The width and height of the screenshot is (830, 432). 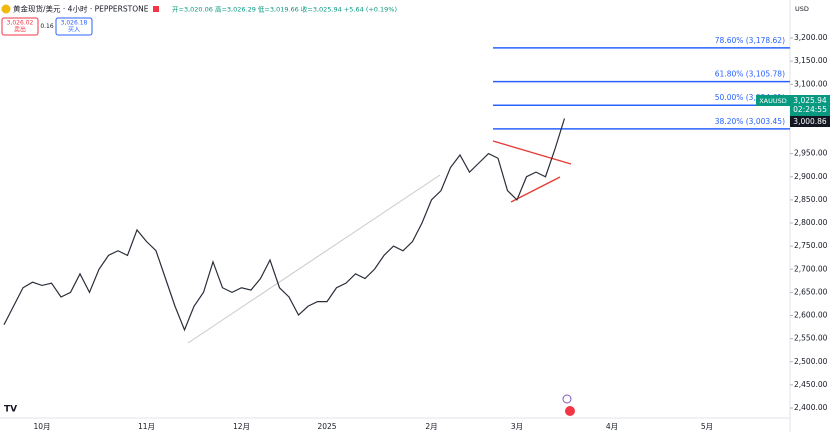 I want to click on y-tick-label: 2,600.00, so click(x=811, y=315).